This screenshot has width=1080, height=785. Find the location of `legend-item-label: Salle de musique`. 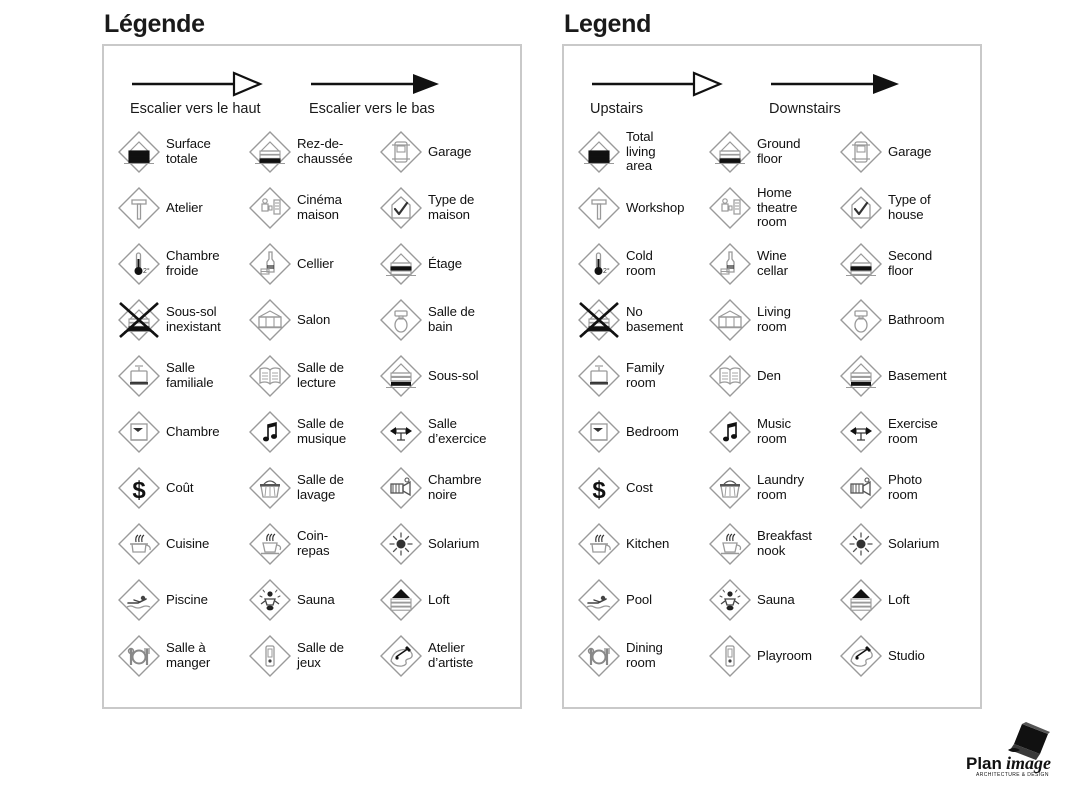

legend-item-label: Salle de musique is located at coordinates (322, 431).